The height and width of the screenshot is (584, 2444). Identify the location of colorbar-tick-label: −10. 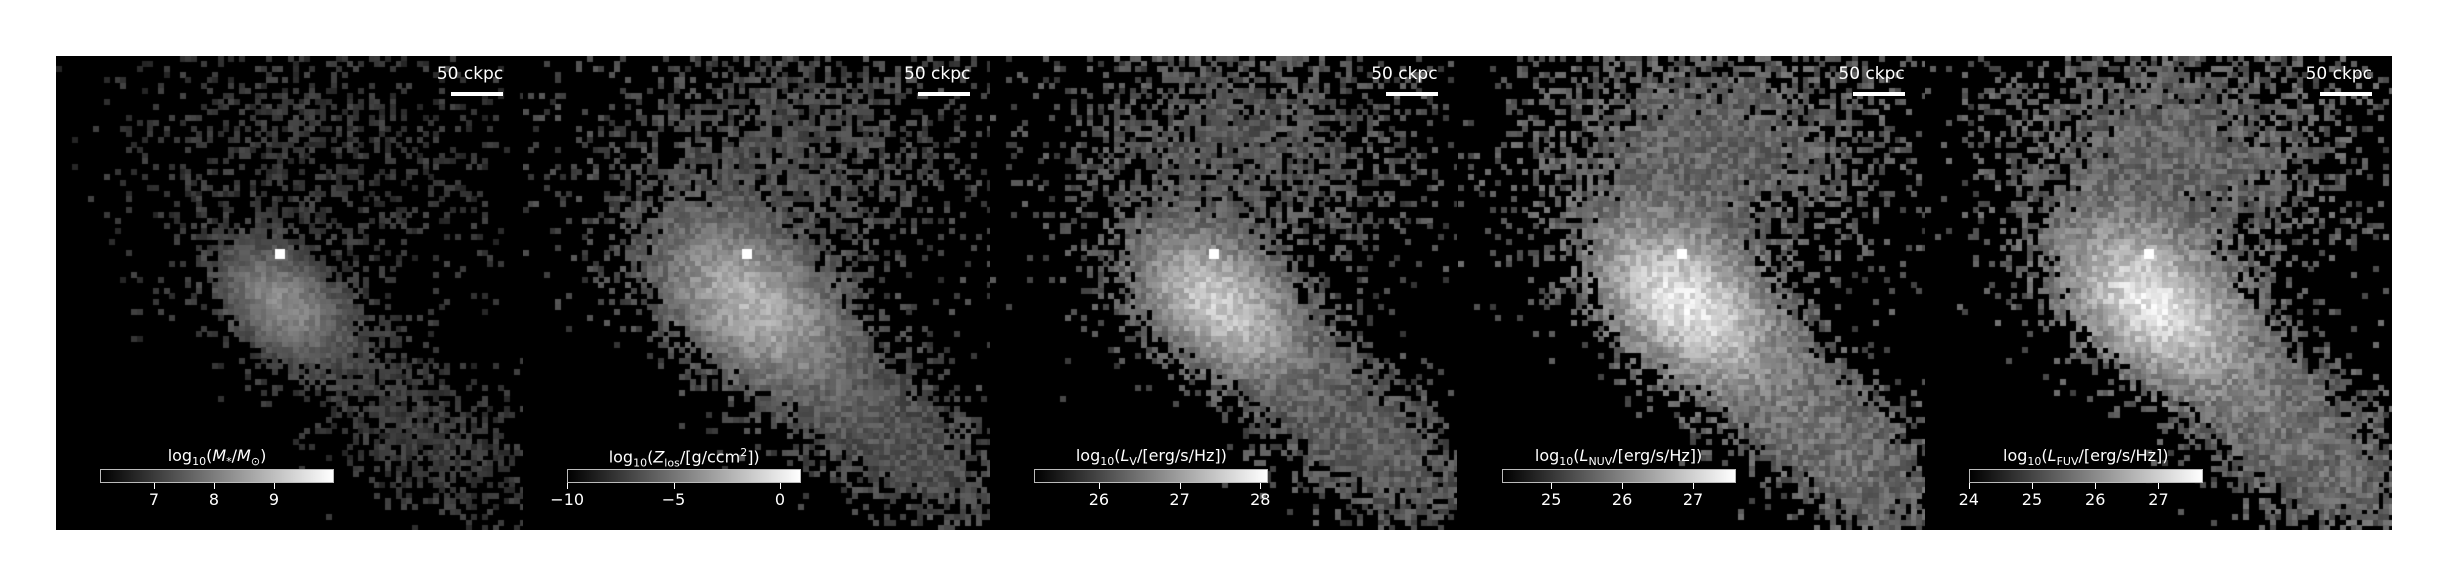
(567, 499).